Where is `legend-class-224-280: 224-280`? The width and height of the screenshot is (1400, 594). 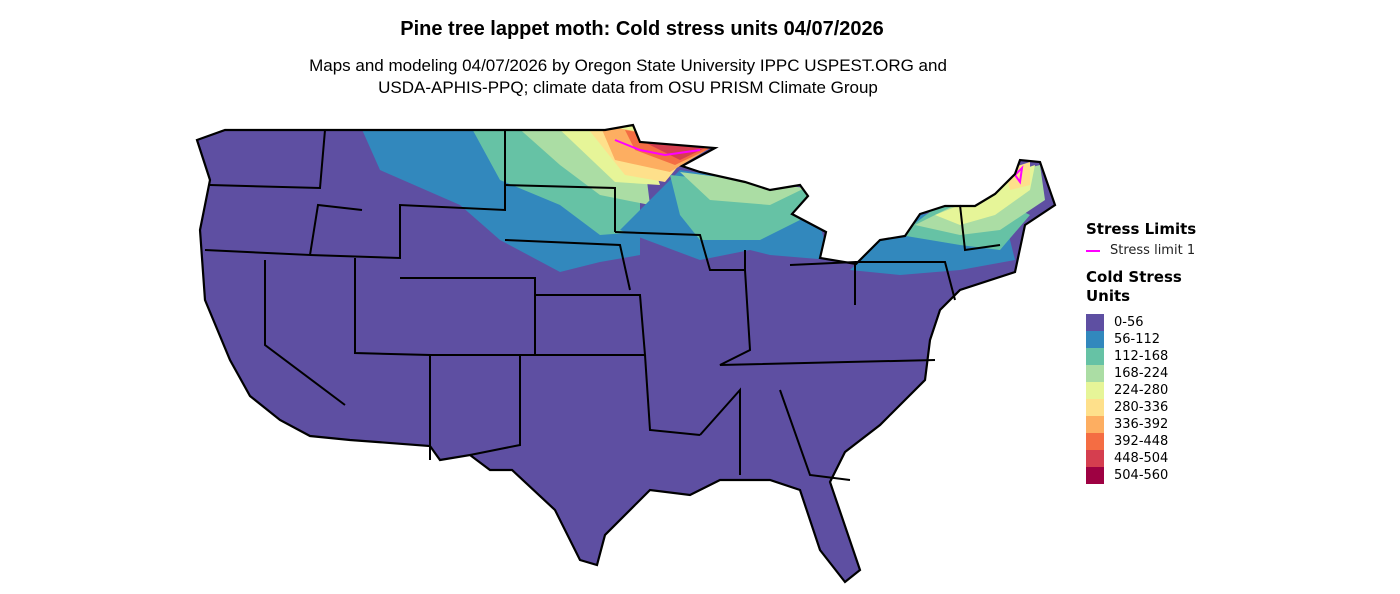
legend-class-224-280: 224-280 is located at coordinates (1141, 390).